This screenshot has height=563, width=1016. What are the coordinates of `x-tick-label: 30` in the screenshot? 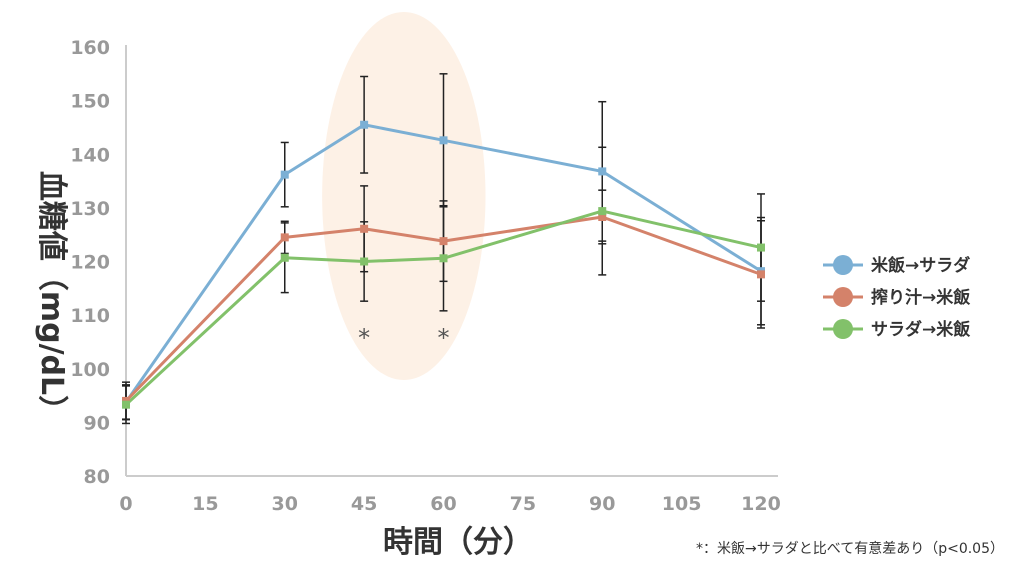 It's located at (285, 504).